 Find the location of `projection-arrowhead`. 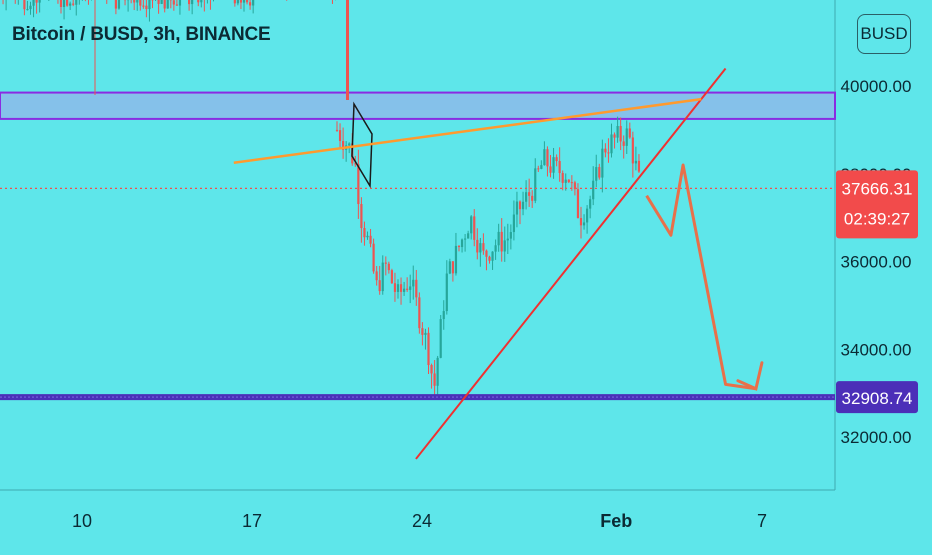

projection-arrowhead is located at coordinates (750, 376).